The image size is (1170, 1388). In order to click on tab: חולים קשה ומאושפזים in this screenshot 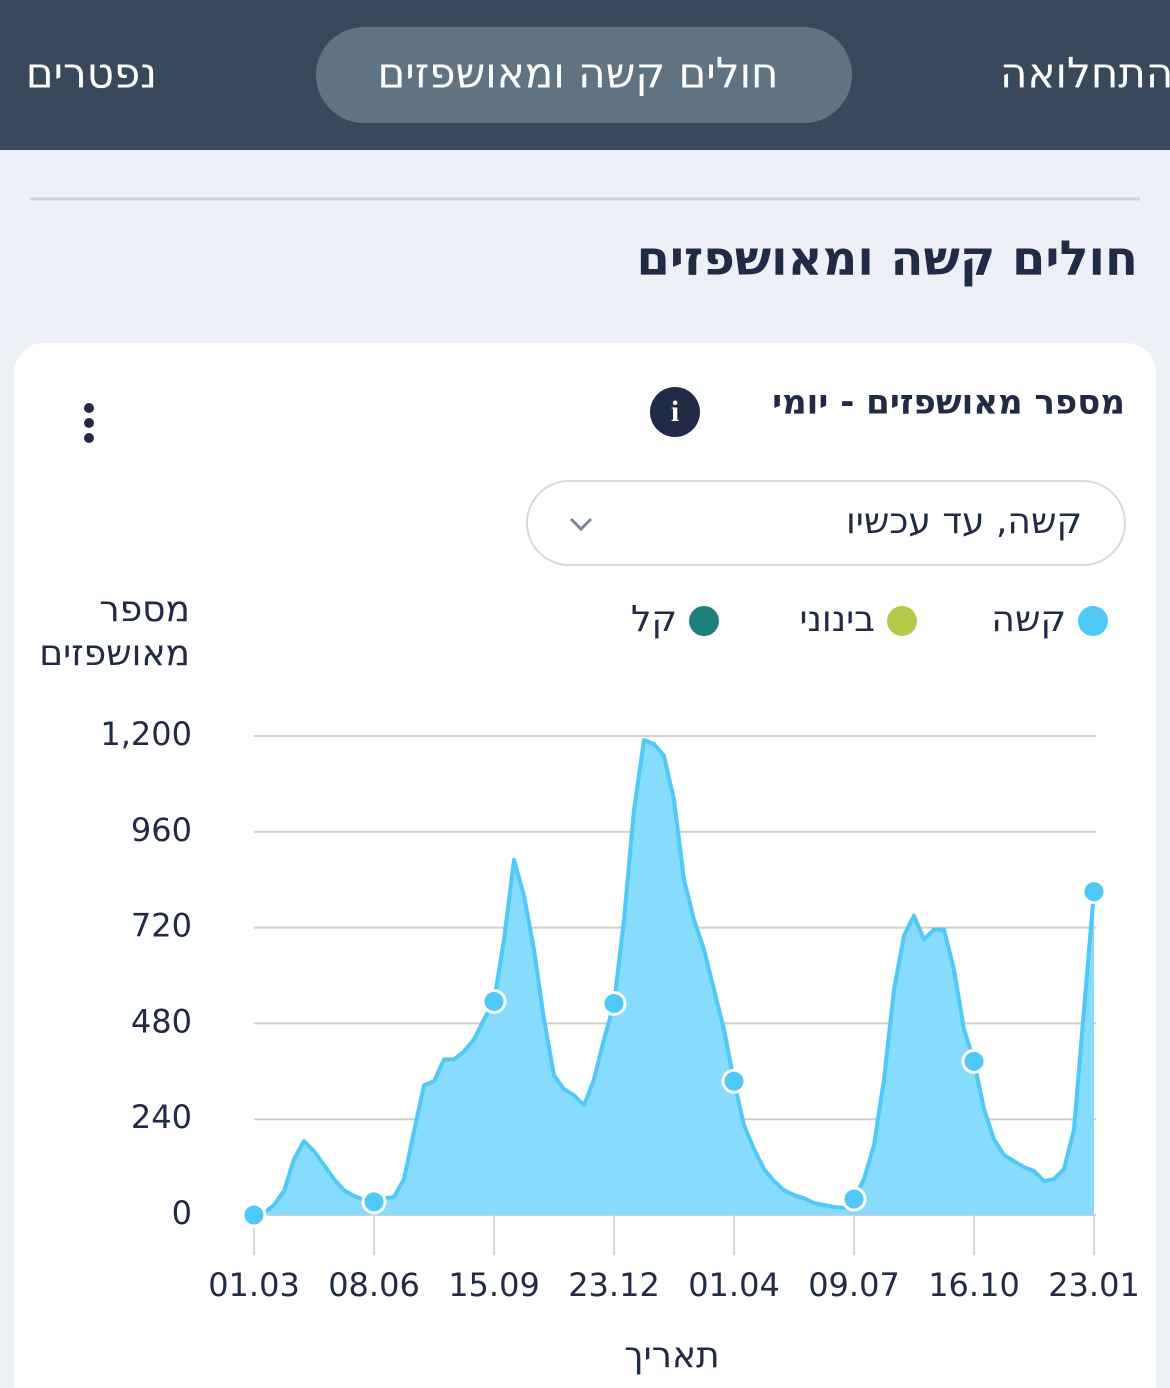, I will do `click(578, 73)`.